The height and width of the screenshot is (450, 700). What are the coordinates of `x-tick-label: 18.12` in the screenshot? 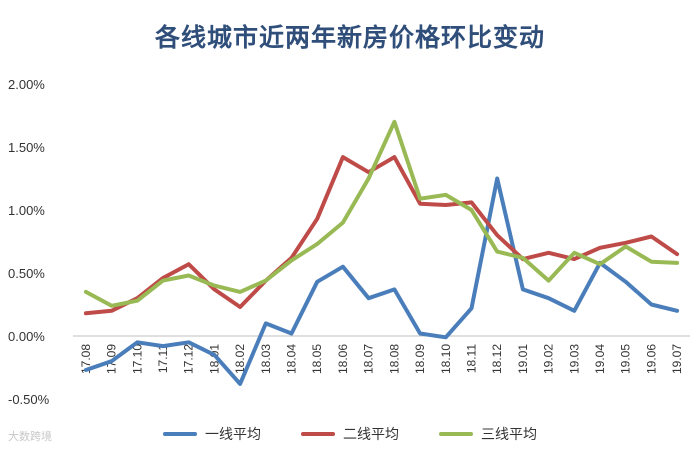 It's located at (497, 359).